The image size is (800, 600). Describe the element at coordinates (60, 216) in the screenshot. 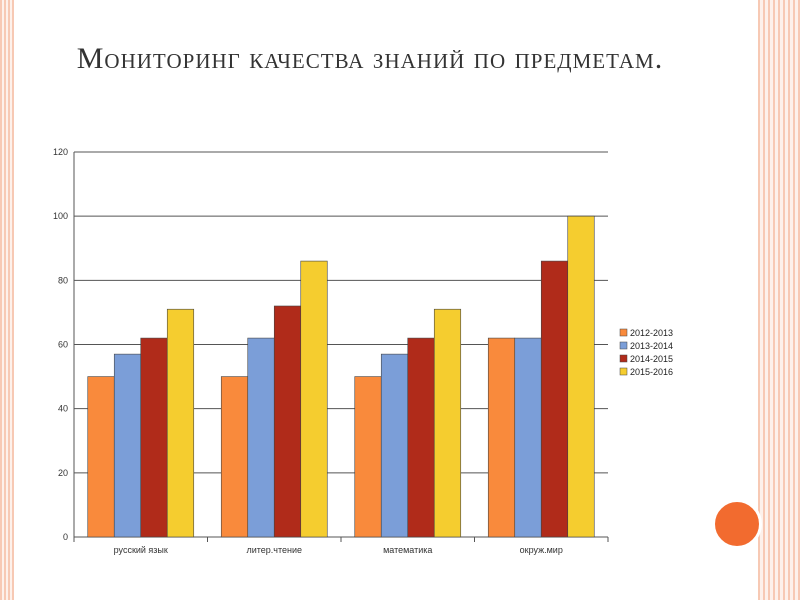

I see `y-tick-label: 100` at that location.